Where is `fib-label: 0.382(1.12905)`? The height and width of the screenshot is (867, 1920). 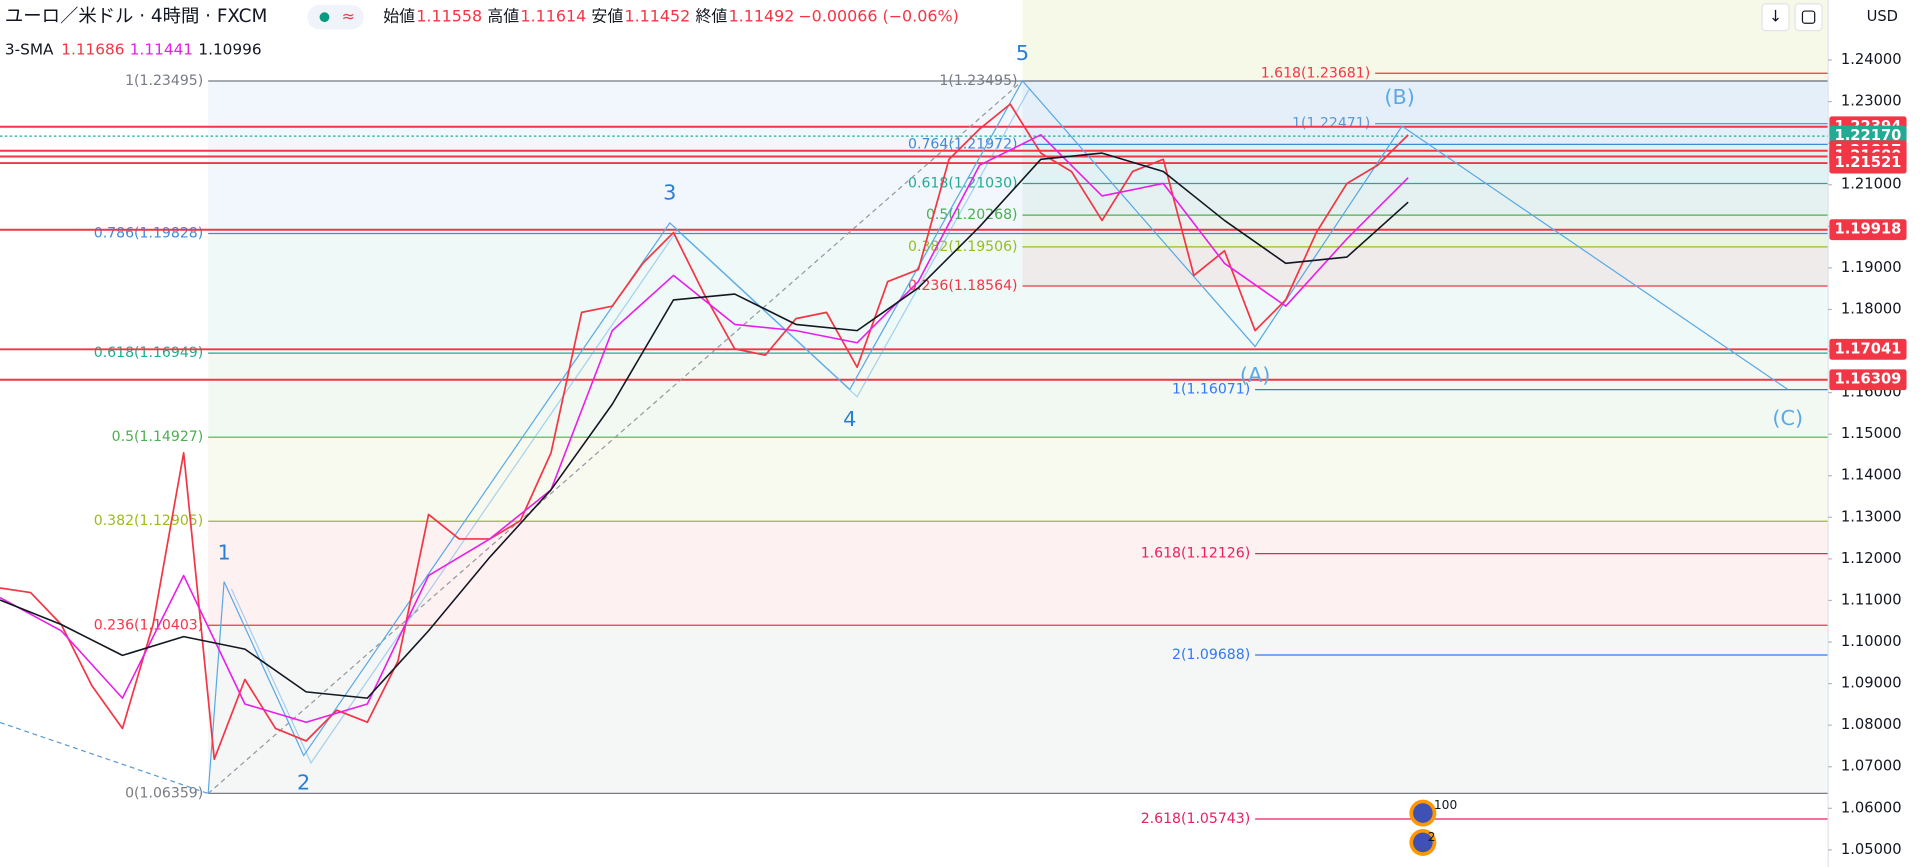
fib-label: 0.382(1.12905) is located at coordinates (149, 521).